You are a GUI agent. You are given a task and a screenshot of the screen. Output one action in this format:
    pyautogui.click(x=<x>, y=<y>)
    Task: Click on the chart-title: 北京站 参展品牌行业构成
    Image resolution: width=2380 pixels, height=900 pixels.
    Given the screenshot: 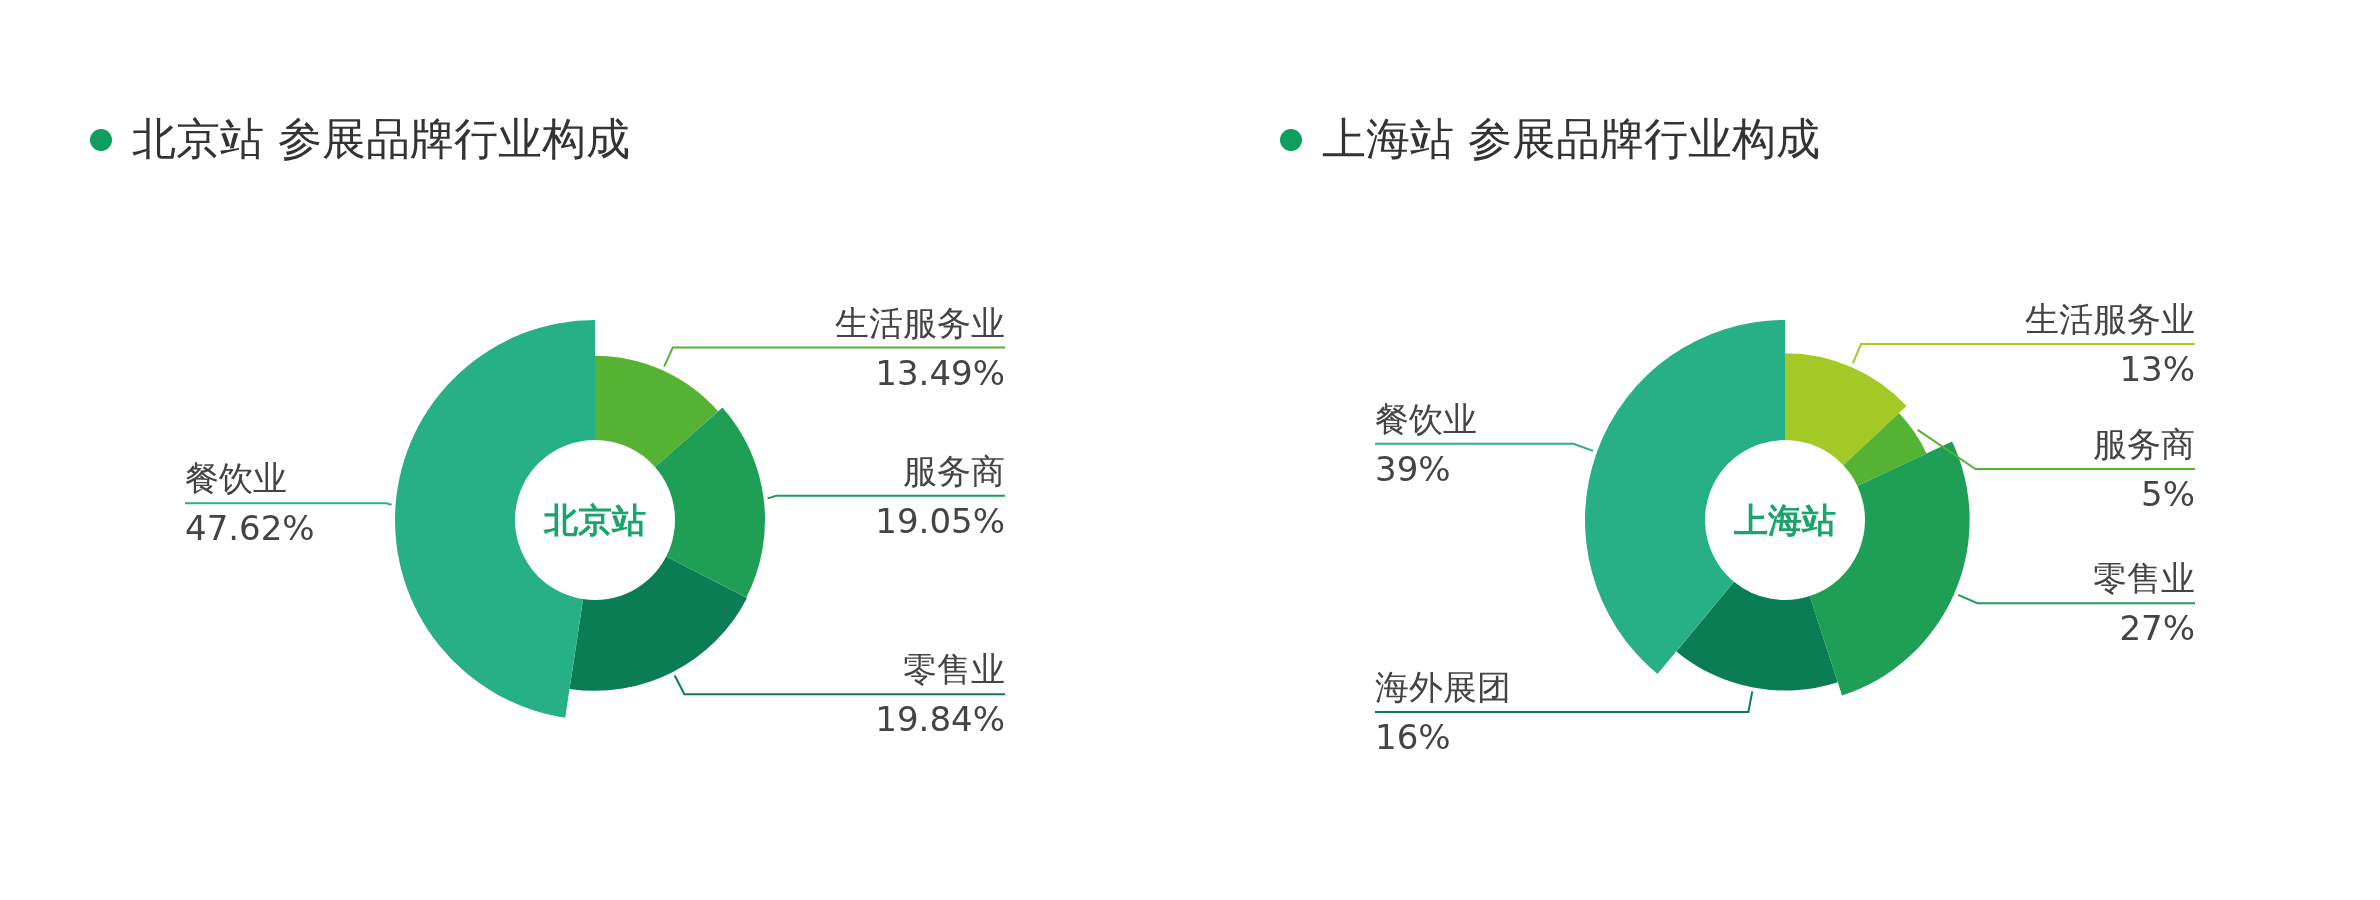 What is the action you would take?
    pyautogui.click(x=381, y=139)
    